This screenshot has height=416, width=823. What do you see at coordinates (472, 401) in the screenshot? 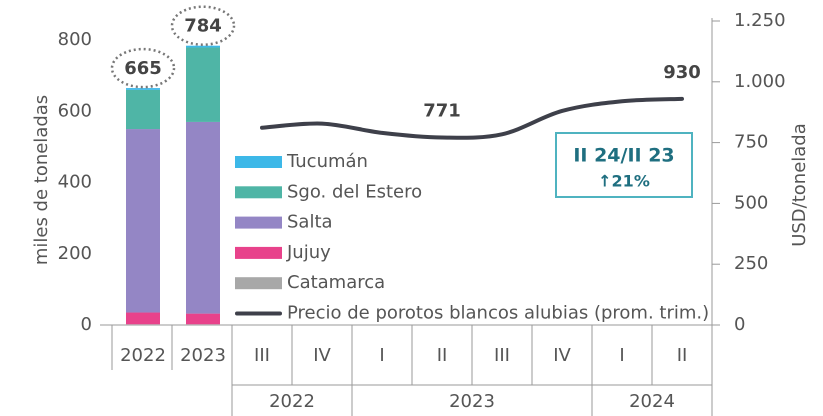
I see `year-label: 2023` at bounding box center [472, 401].